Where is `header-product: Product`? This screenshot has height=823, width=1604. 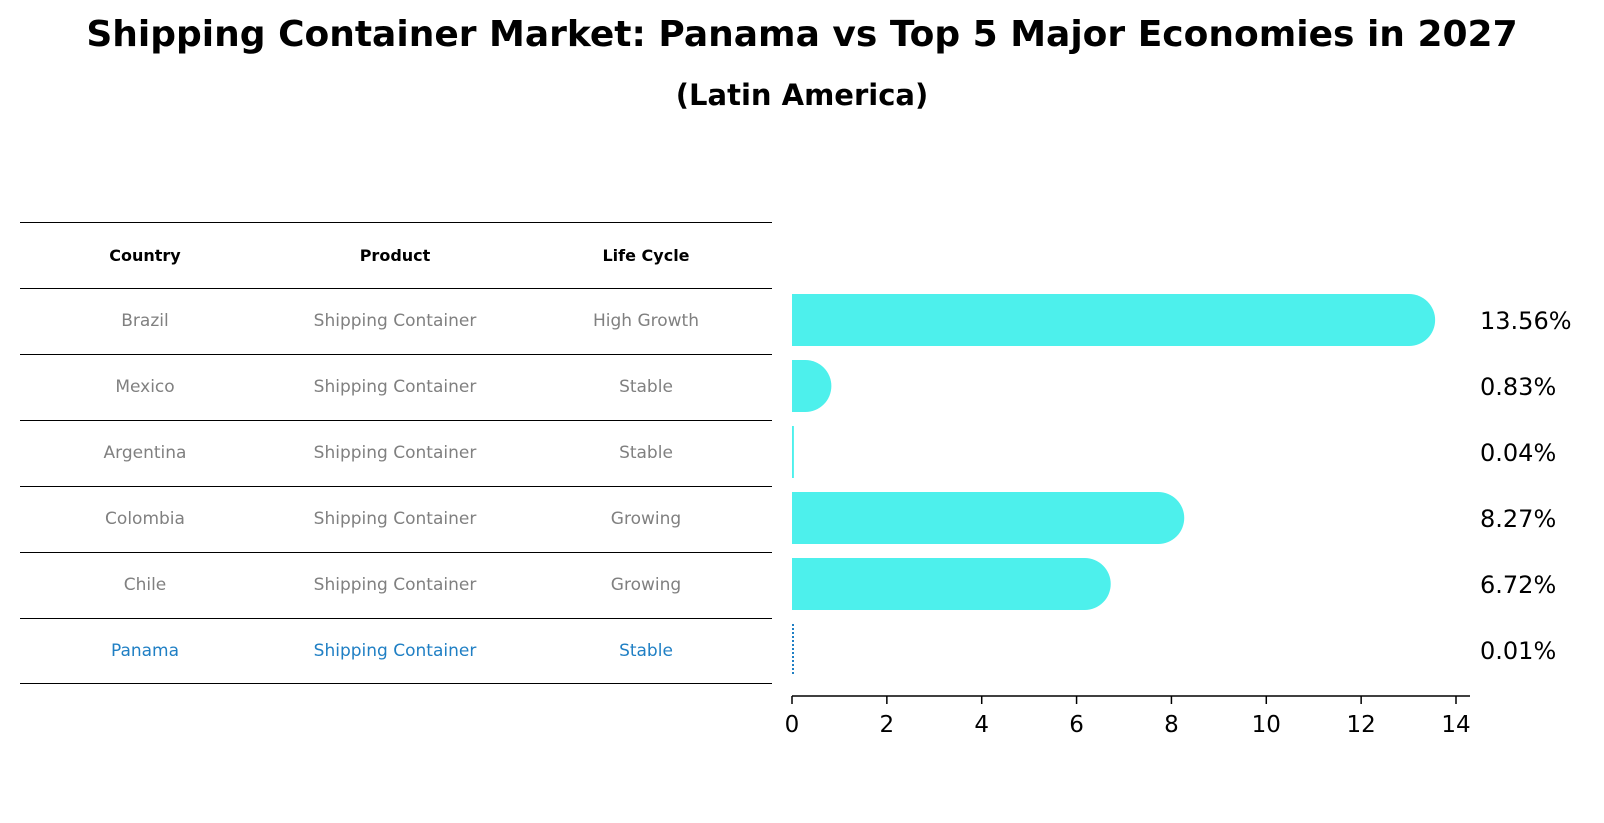
header-product: Product is located at coordinates (395, 255).